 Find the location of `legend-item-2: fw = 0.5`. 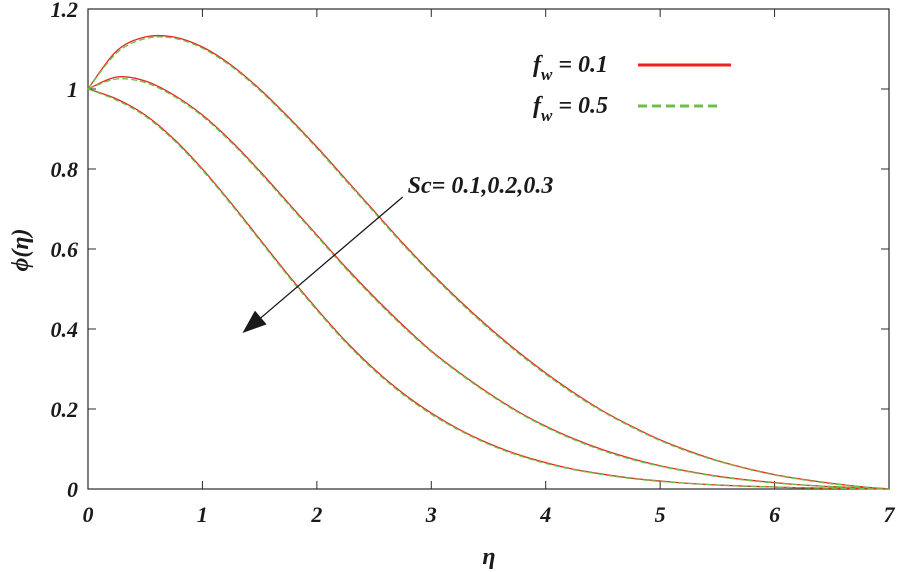

legend-item-2: fw = 0.5 is located at coordinates (627, 109).